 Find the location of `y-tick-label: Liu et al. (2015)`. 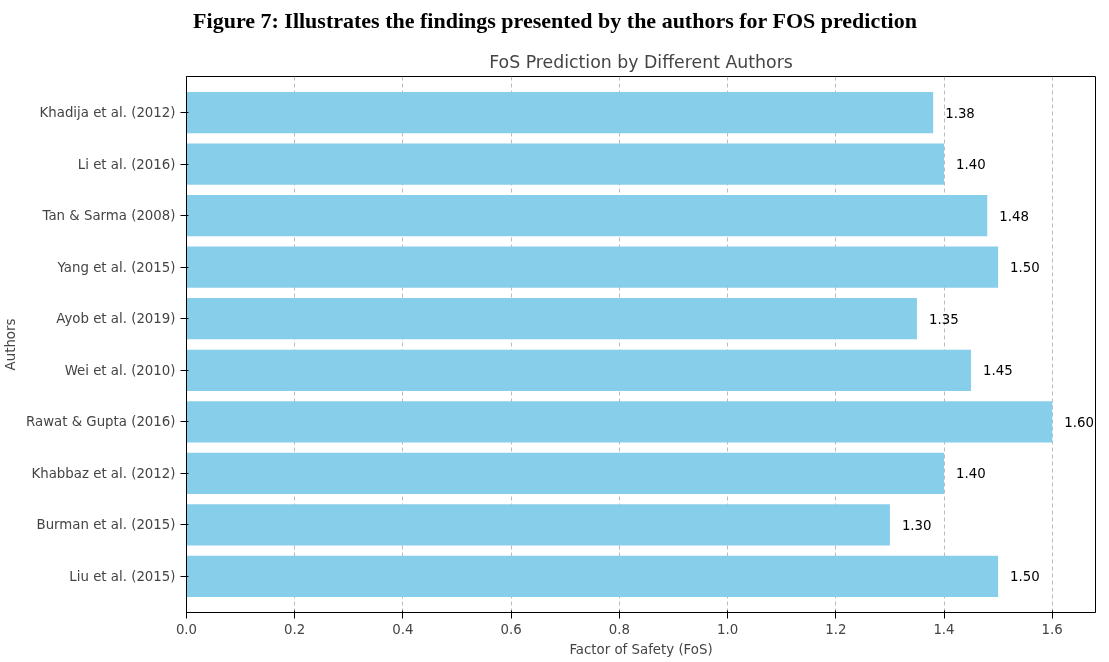

y-tick-label: Liu et al. (2015) is located at coordinates (122, 576).